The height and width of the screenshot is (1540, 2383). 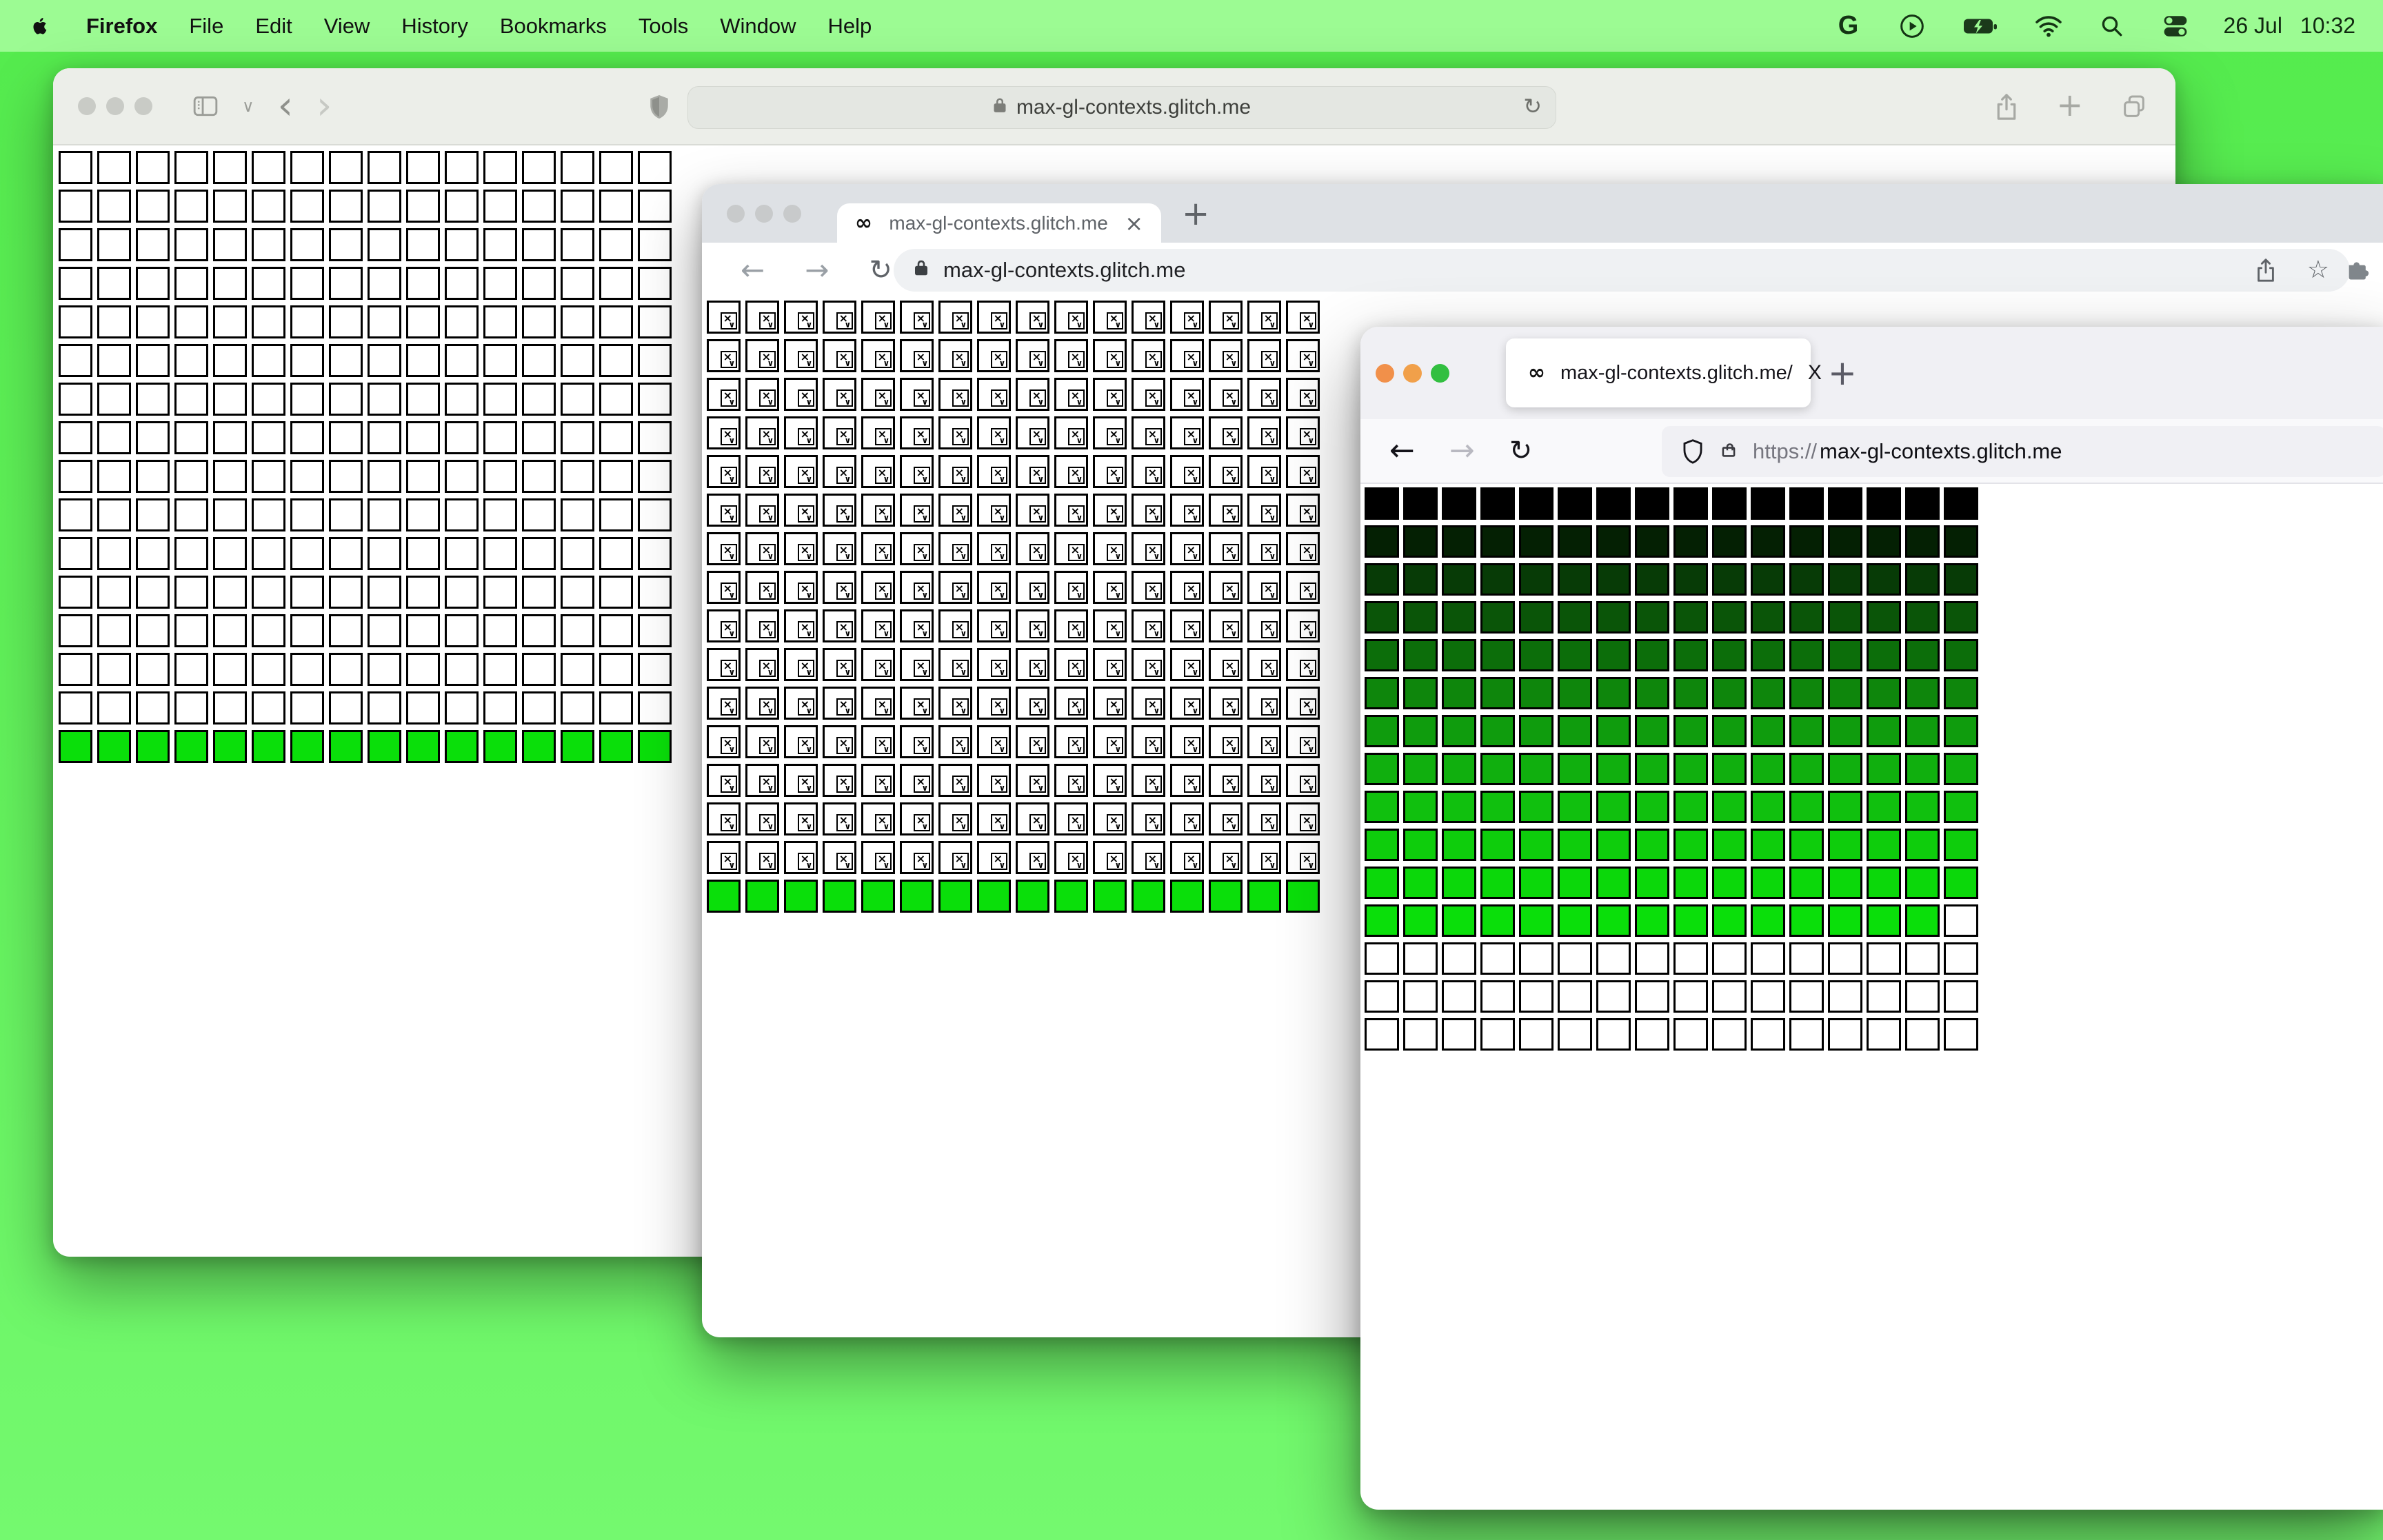 I want to click on play-circle-icon, so click(x=1912, y=26).